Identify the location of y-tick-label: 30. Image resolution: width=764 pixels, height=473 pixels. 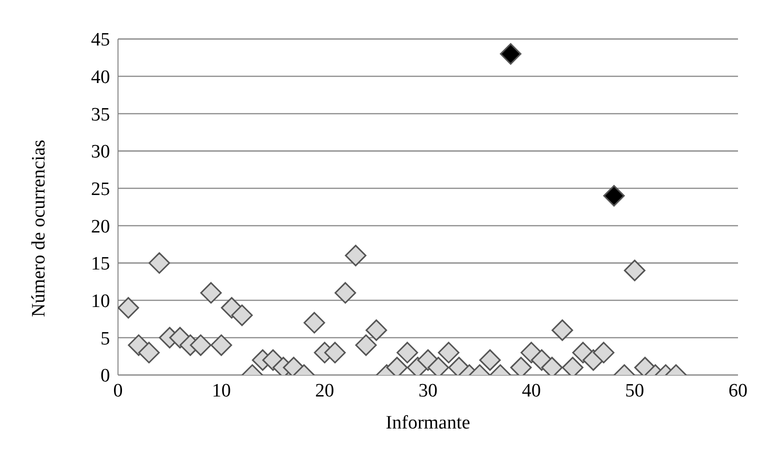
(100, 152).